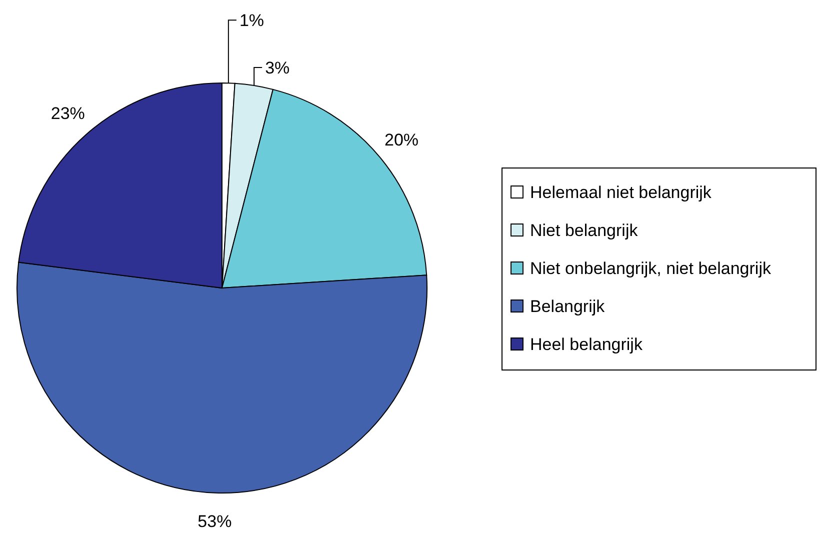  Describe the element at coordinates (251, 20) in the screenshot. I see `data-label: 1%` at that location.